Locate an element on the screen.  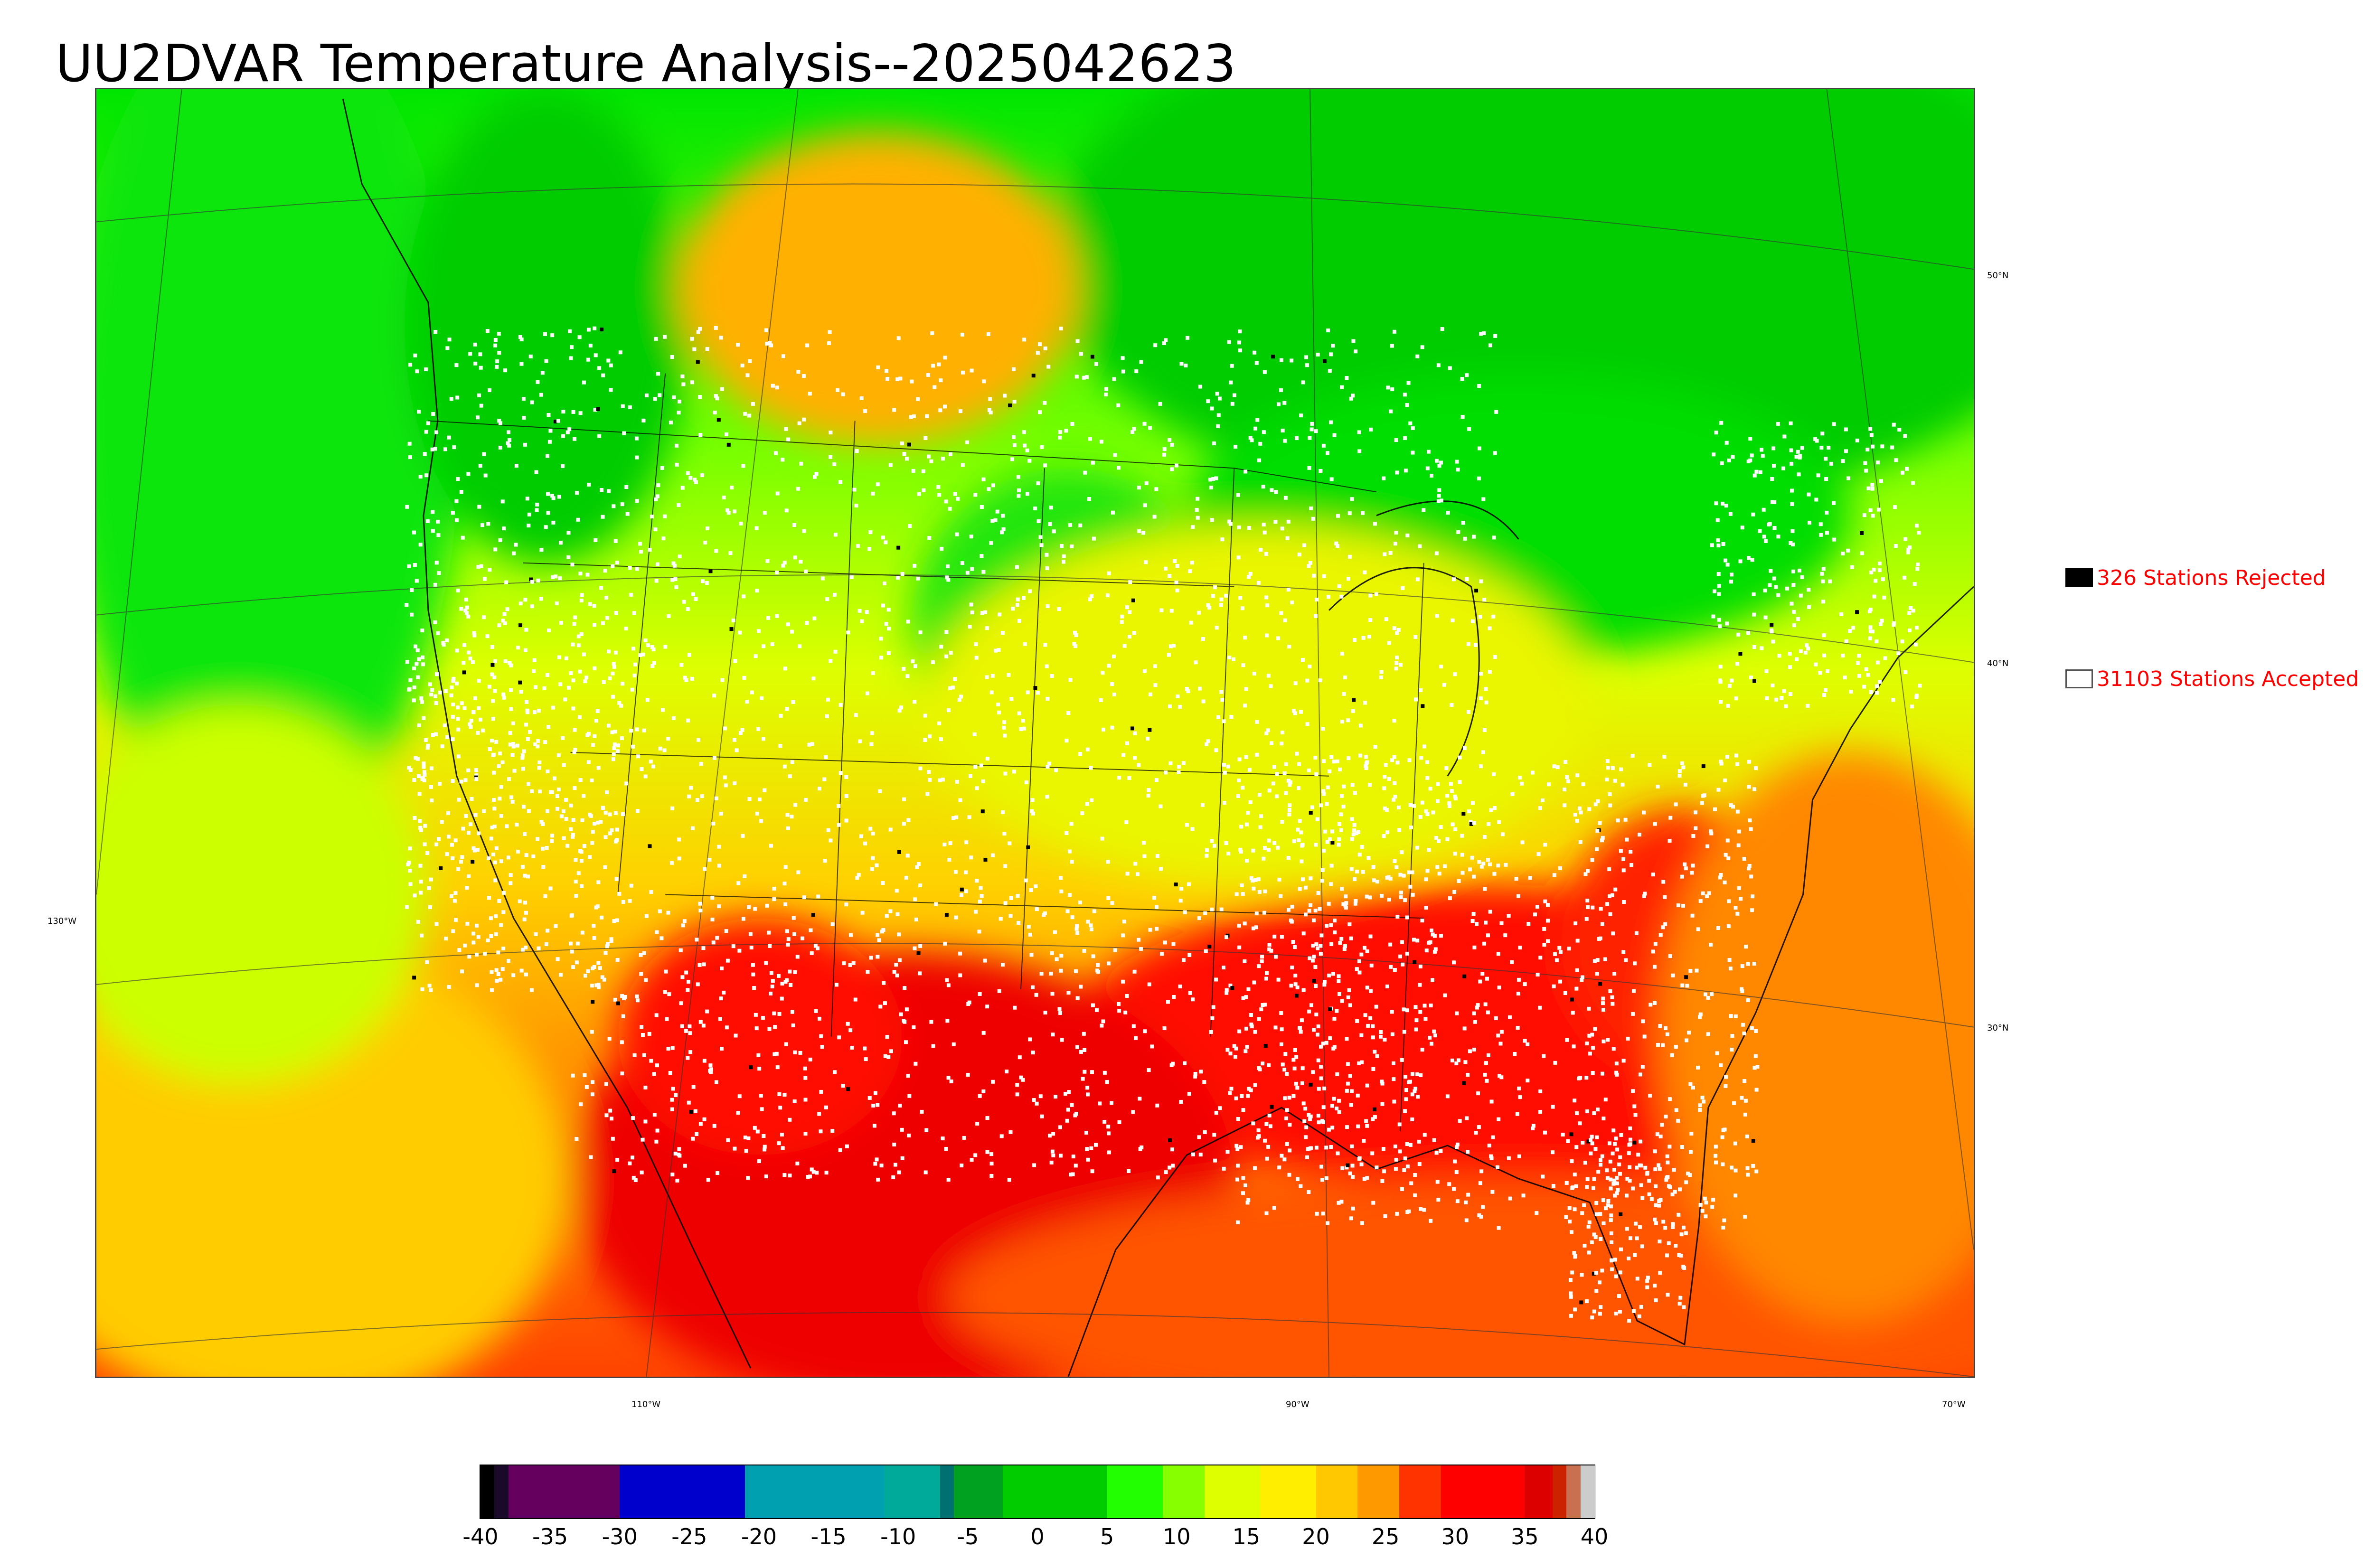
colorbar is located at coordinates (1037, 1492).